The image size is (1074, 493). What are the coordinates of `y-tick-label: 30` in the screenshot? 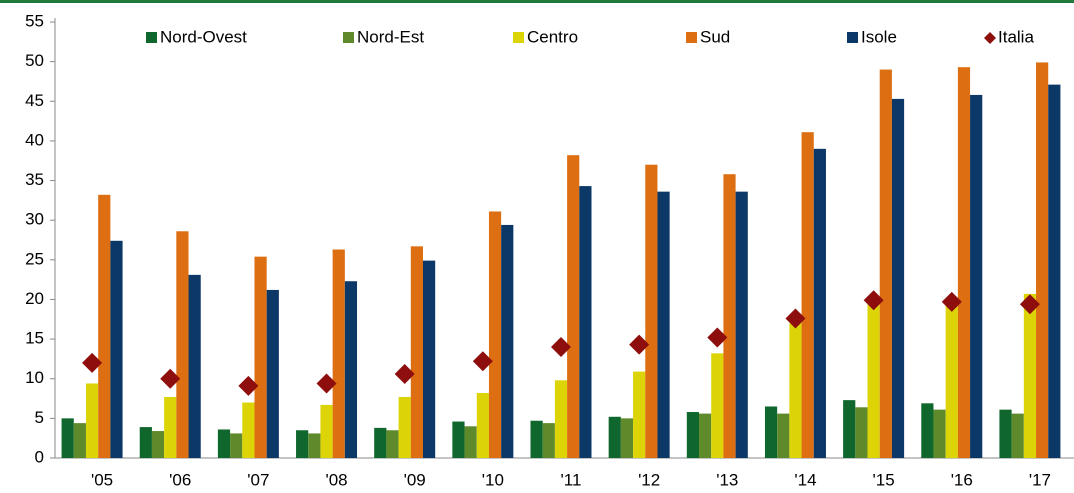 It's located at (34, 219).